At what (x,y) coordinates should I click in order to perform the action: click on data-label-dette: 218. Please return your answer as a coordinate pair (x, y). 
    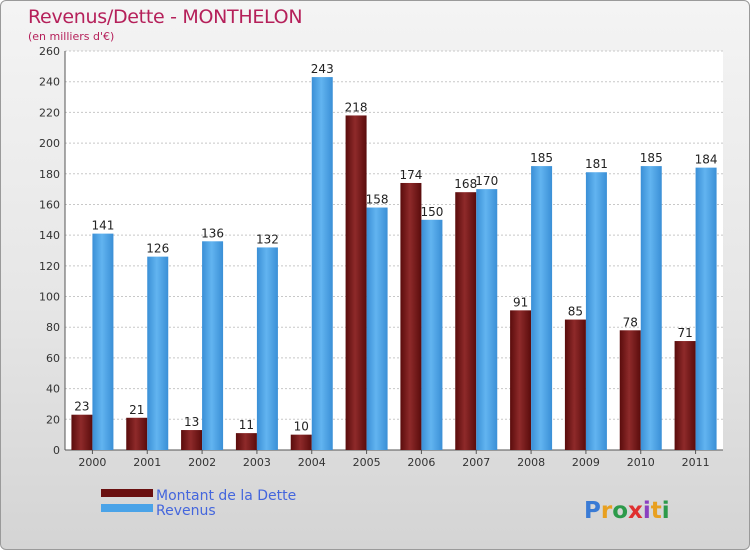
    Looking at the image, I should click on (356, 107).